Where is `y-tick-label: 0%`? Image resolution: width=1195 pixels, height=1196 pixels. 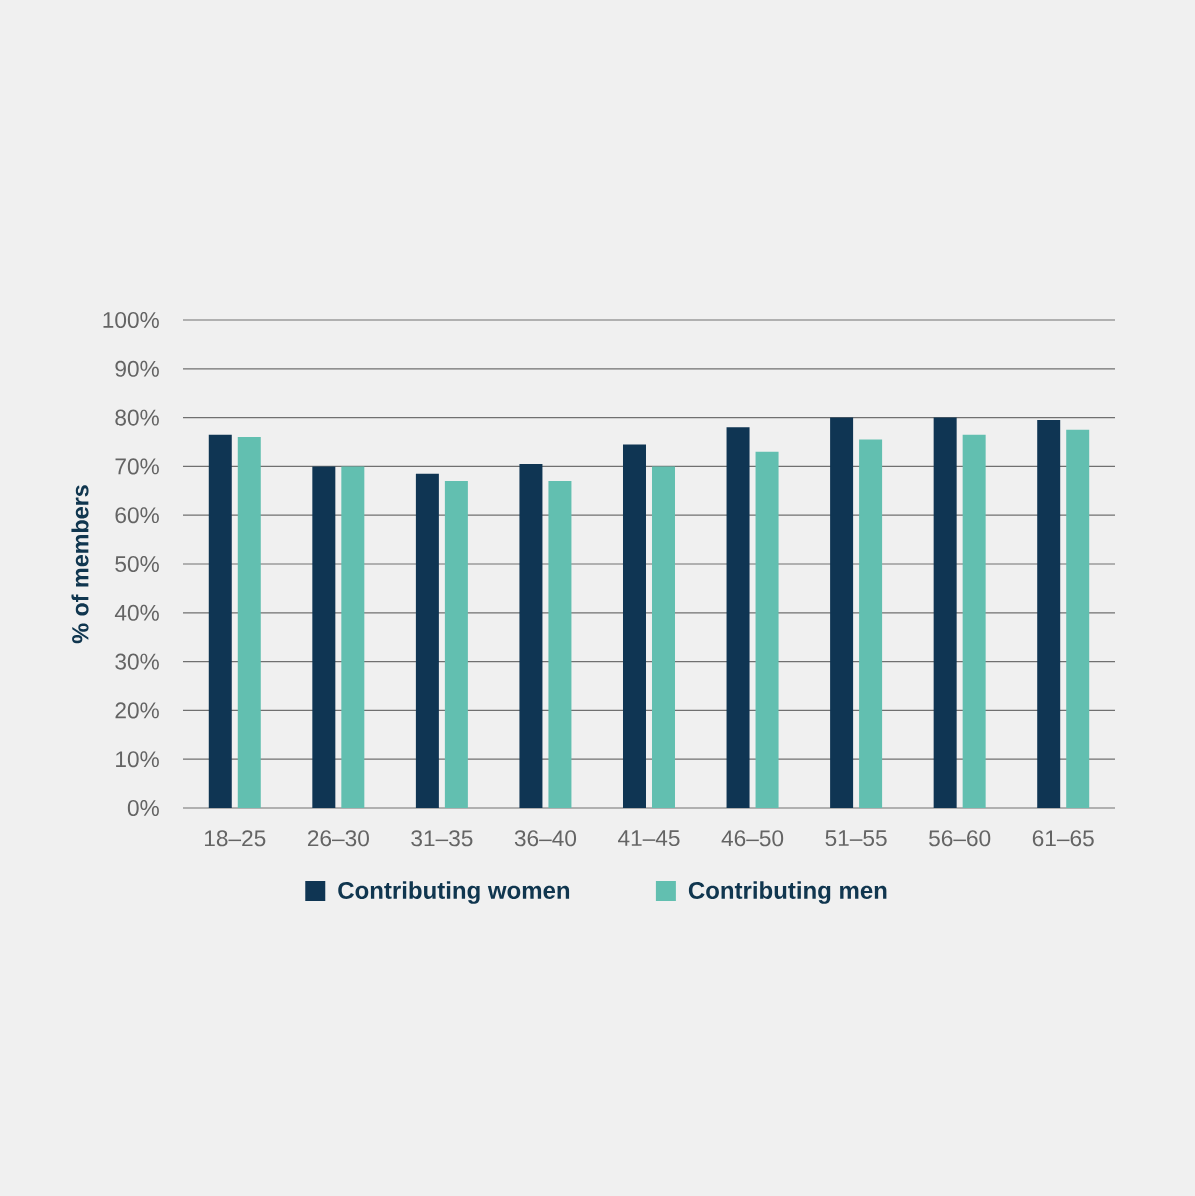
y-tick-label: 0% is located at coordinates (143, 808).